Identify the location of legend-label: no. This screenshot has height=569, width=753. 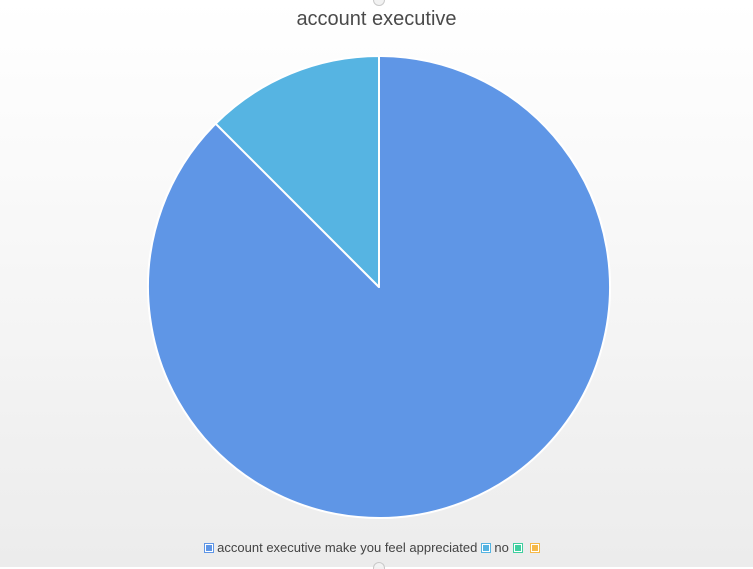
(501, 547).